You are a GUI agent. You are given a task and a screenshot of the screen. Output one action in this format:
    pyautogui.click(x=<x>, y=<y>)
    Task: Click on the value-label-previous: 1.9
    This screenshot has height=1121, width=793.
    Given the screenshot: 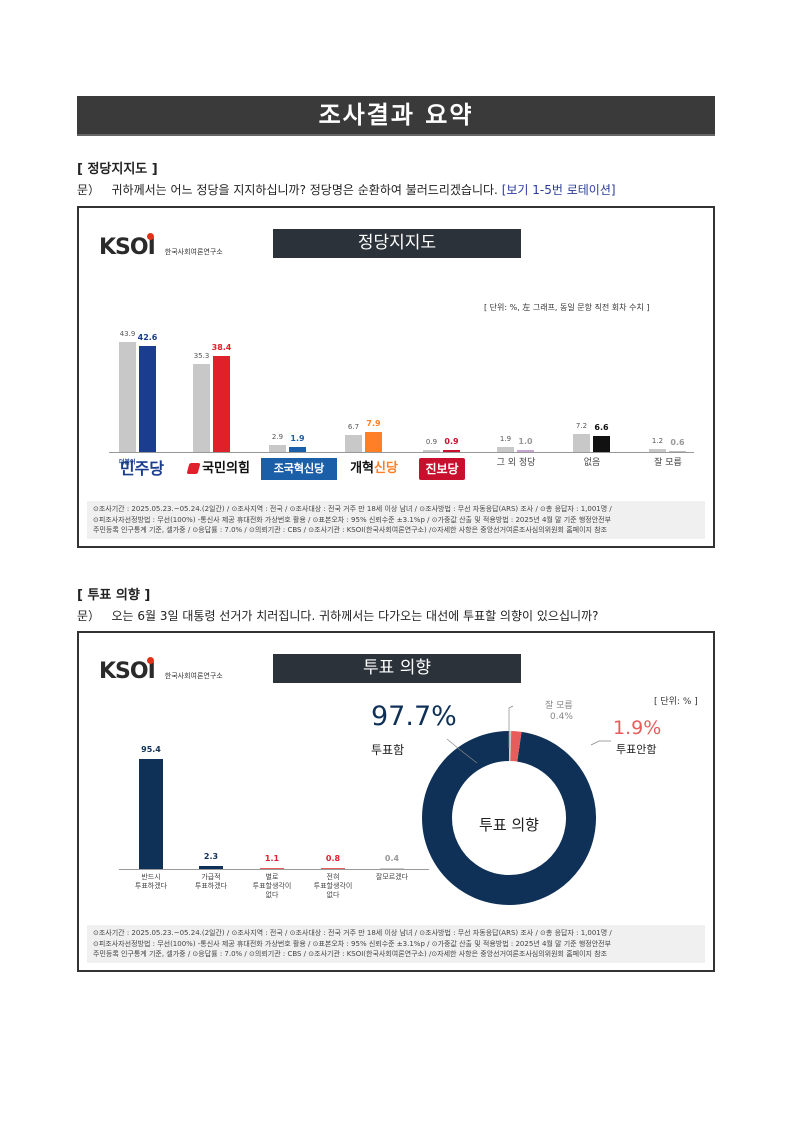 What is the action you would take?
    pyautogui.click(x=505, y=439)
    